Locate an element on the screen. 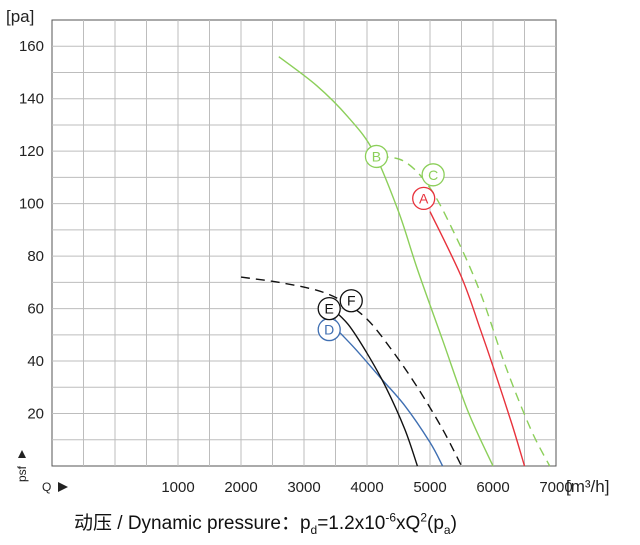  x-axis-arrow-icon is located at coordinates (63, 487).